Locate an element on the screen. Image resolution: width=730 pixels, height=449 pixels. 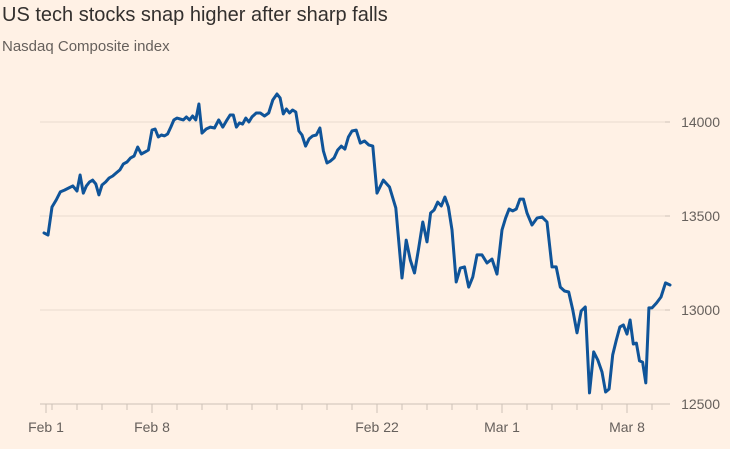
chart-subtitle: Nasdaq Composite index is located at coordinates (86, 46).